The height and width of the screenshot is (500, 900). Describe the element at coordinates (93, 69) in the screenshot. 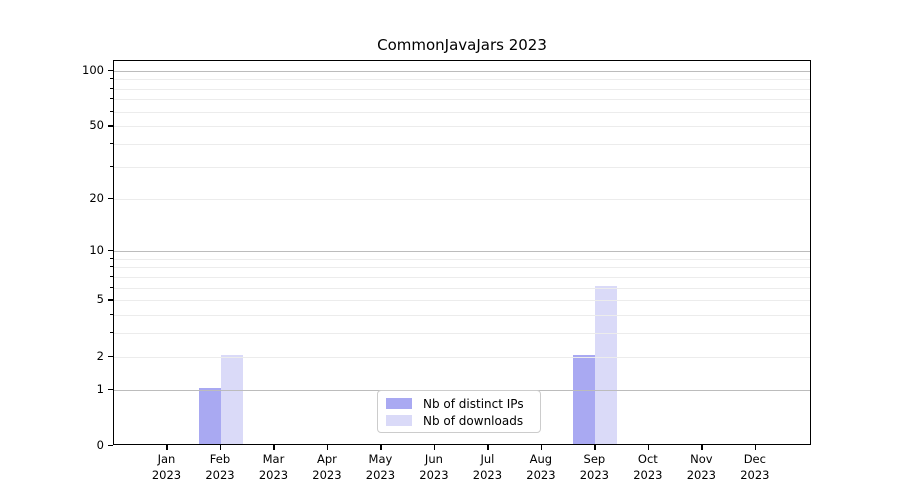

I see `y-tick-label: 100` at that location.